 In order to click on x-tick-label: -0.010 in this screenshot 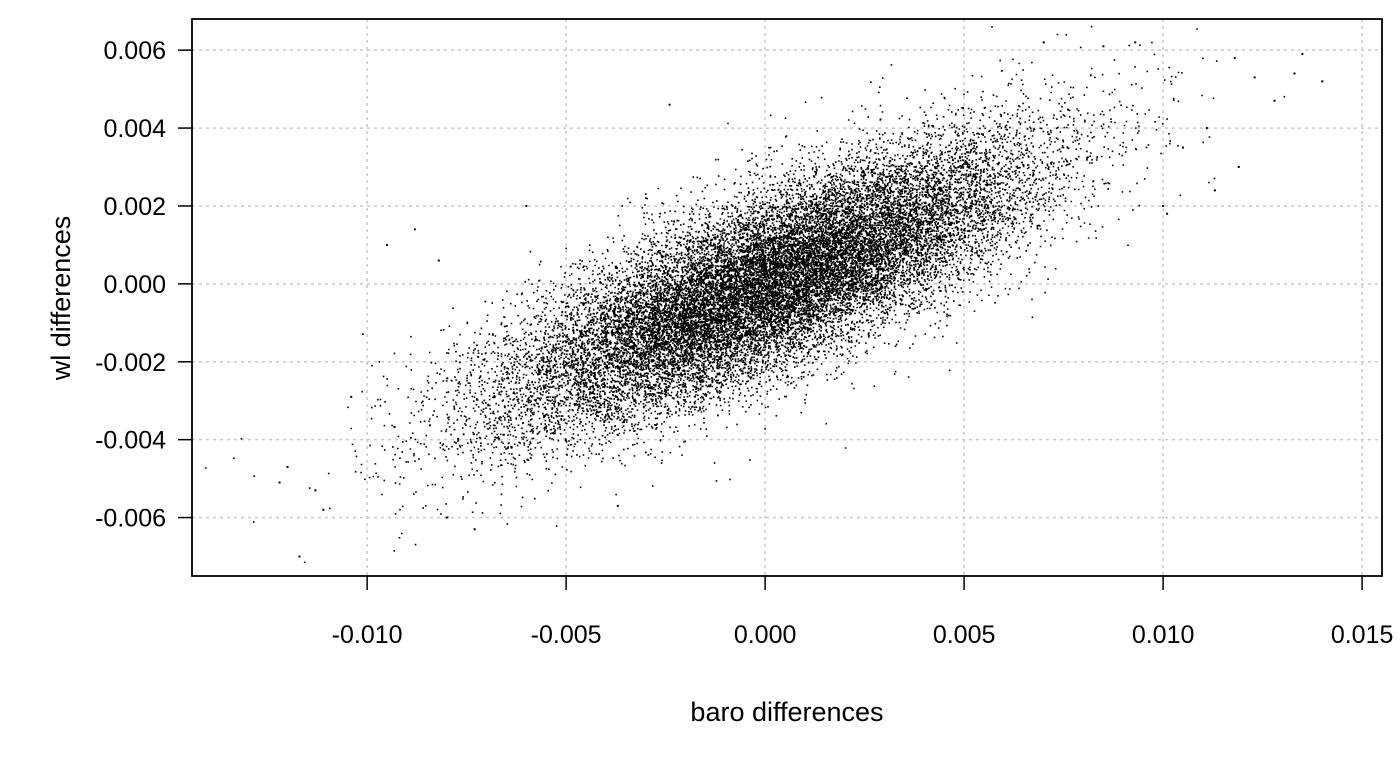, I will do `click(367, 635)`.